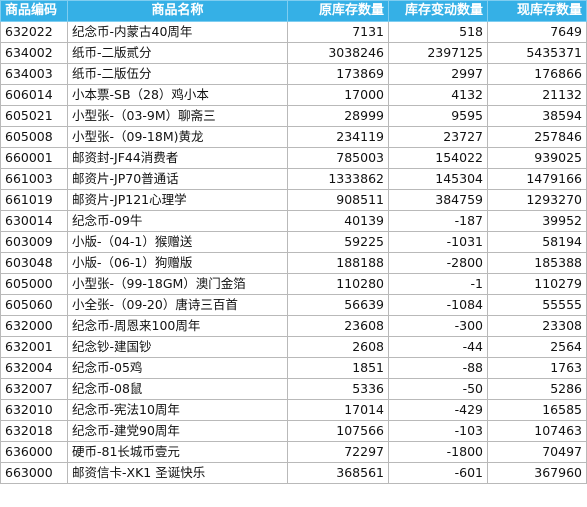 The height and width of the screenshot is (507, 587). I want to click on cell-stock-change: 23727, so click(438, 137).